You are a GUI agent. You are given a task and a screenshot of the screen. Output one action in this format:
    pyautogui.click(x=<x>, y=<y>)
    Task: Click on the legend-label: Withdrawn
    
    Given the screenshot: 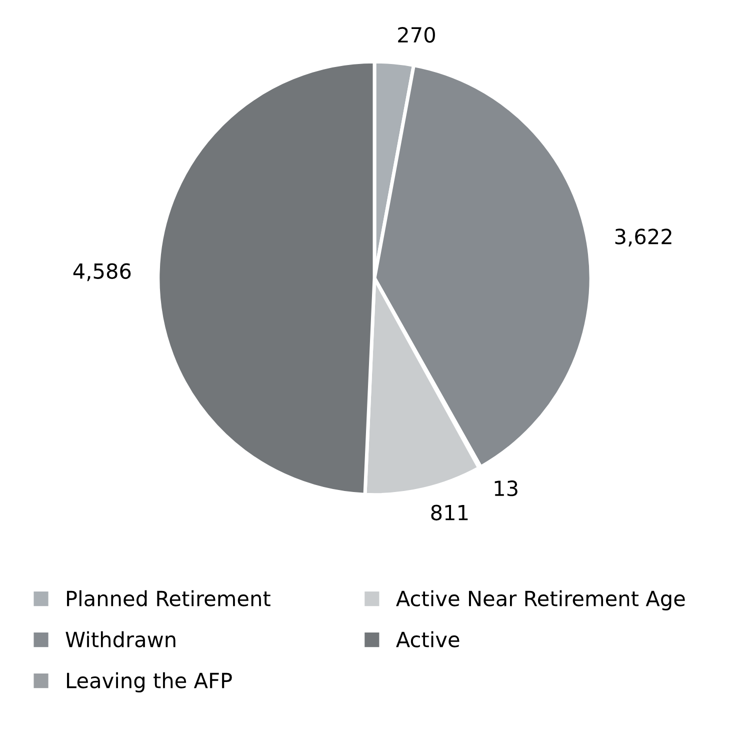 What is the action you would take?
    pyautogui.click(x=121, y=639)
    